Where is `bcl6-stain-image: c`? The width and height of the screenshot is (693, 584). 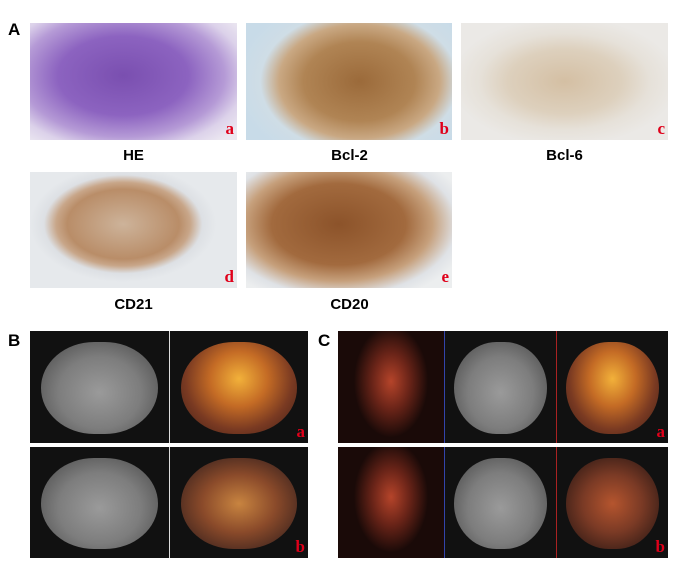 bcl6-stain-image: c is located at coordinates (564, 81).